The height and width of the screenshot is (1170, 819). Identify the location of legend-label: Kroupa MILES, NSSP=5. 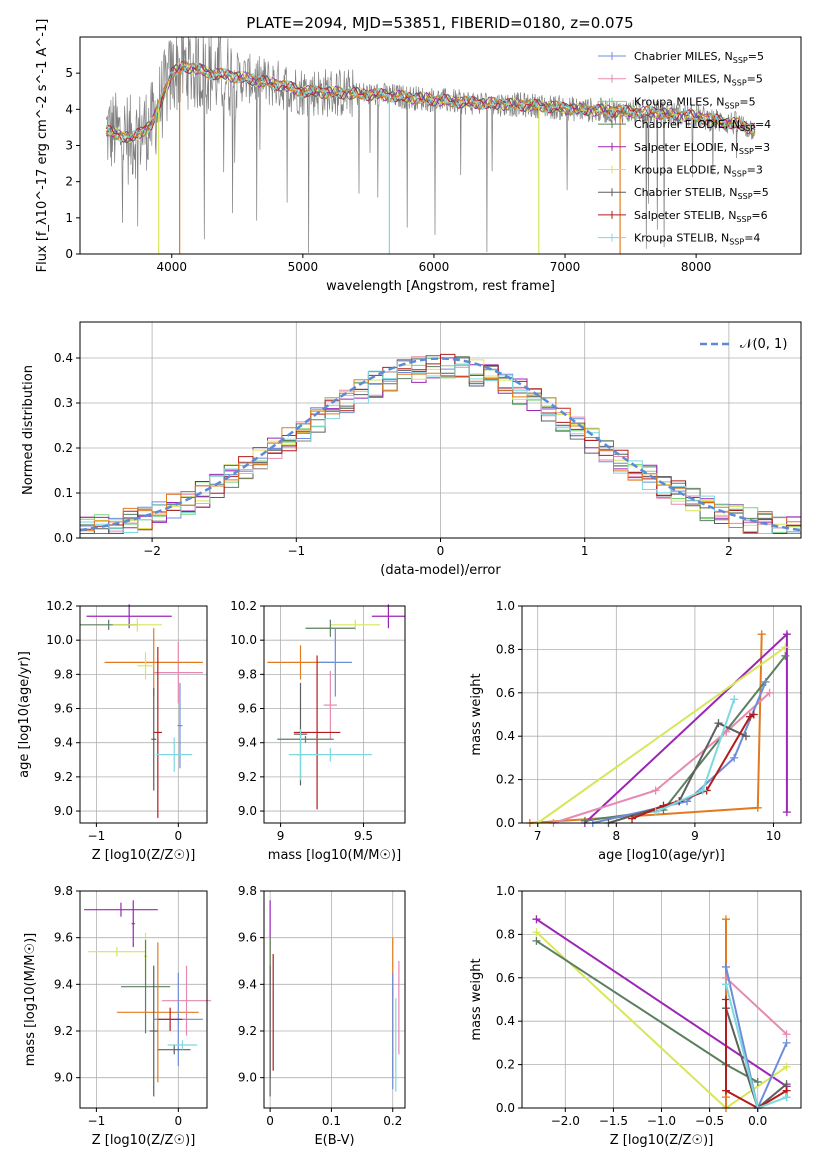
(695, 102).